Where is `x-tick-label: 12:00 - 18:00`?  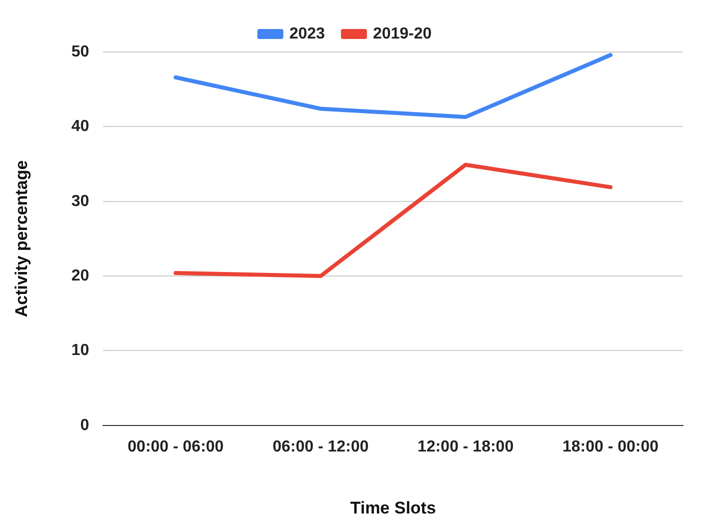 x-tick-label: 12:00 - 18:00 is located at coordinates (466, 447).